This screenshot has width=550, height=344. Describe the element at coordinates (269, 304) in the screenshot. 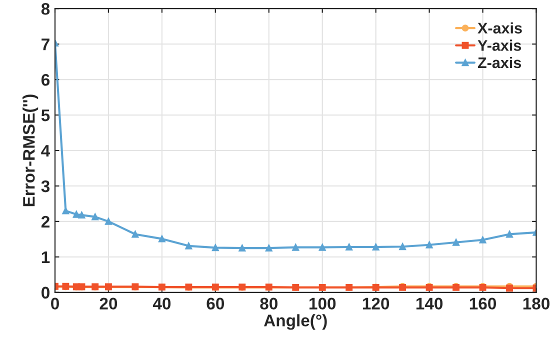

I see `x-tick-label: 80` at that location.